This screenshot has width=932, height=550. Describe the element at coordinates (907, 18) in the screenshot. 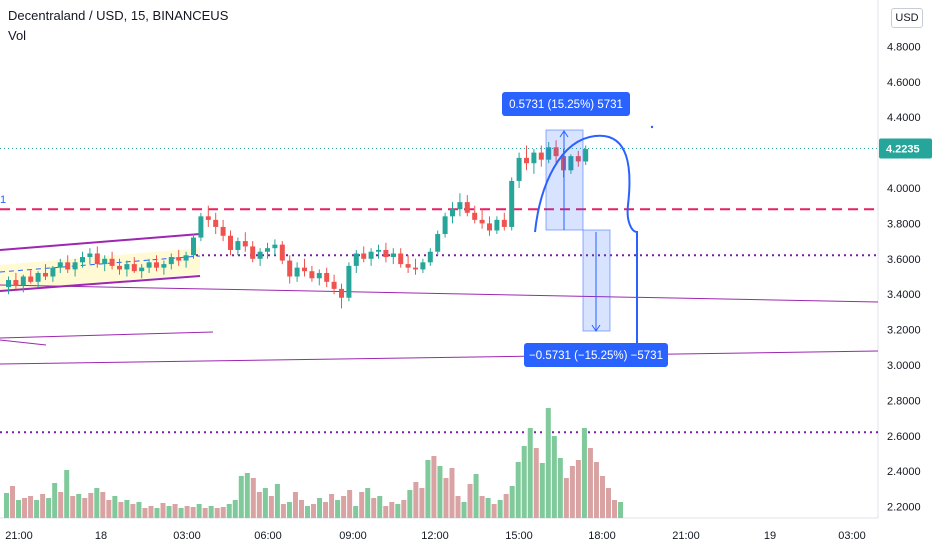

I see `currency-button: USD` at that location.